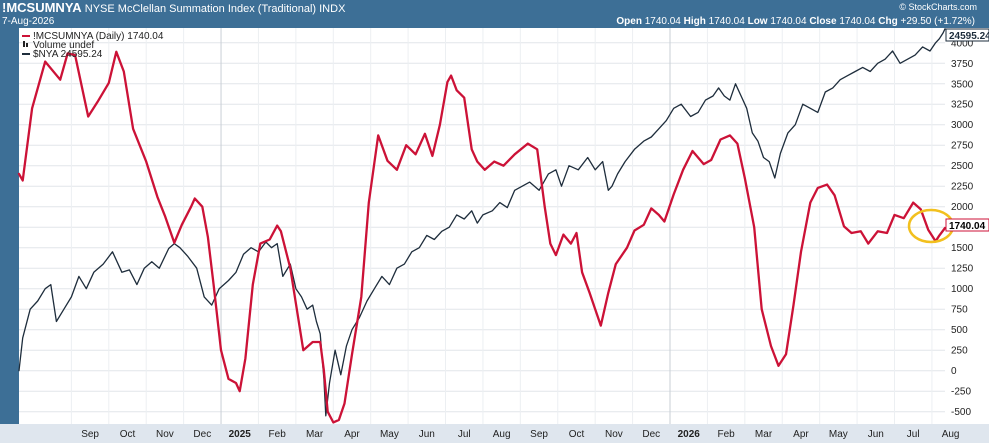 The width and height of the screenshot is (989, 443). What do you see at coordinates (938, 21) in the screenshot?
I see `chg-value: +29.50 (+1.72%)` at bounding box center [938, 21].